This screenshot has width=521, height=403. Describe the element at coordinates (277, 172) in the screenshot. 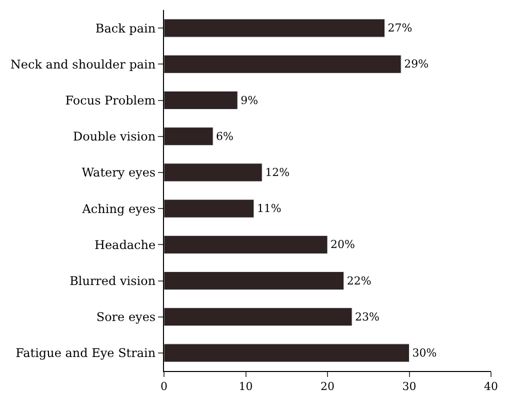

I see `data-label: 12%` at that location.